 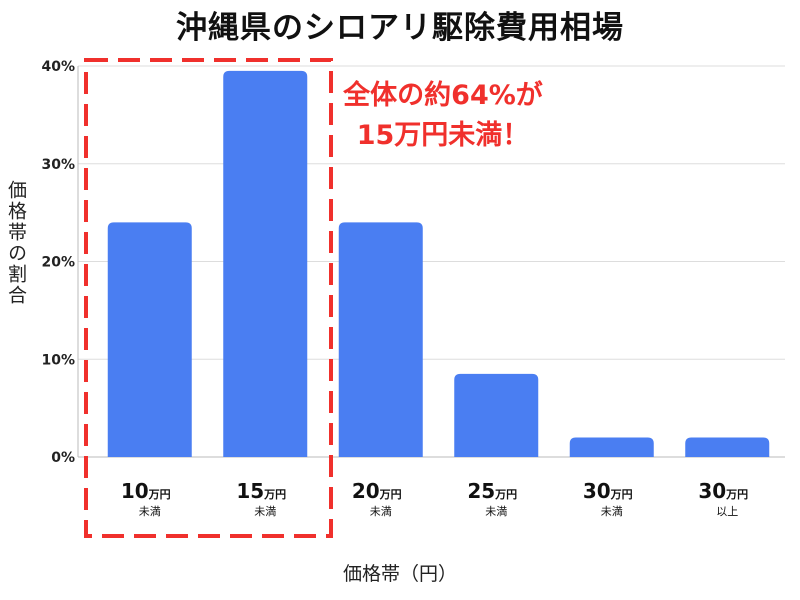 I want to click on chart-title: 沖縄県のシロアリ駆除費用相場, so click(x=400, y=28).